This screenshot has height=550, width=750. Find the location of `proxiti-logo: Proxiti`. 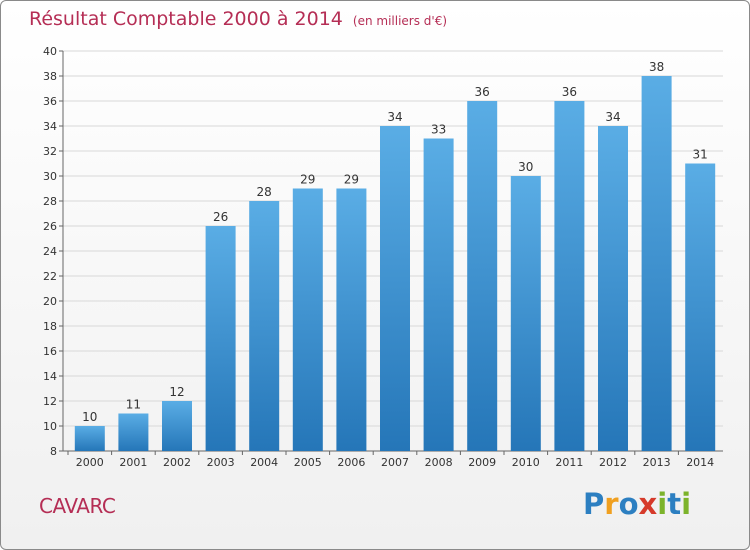

proxiti-logo: Proxiti is located at coordinates (637, 504).